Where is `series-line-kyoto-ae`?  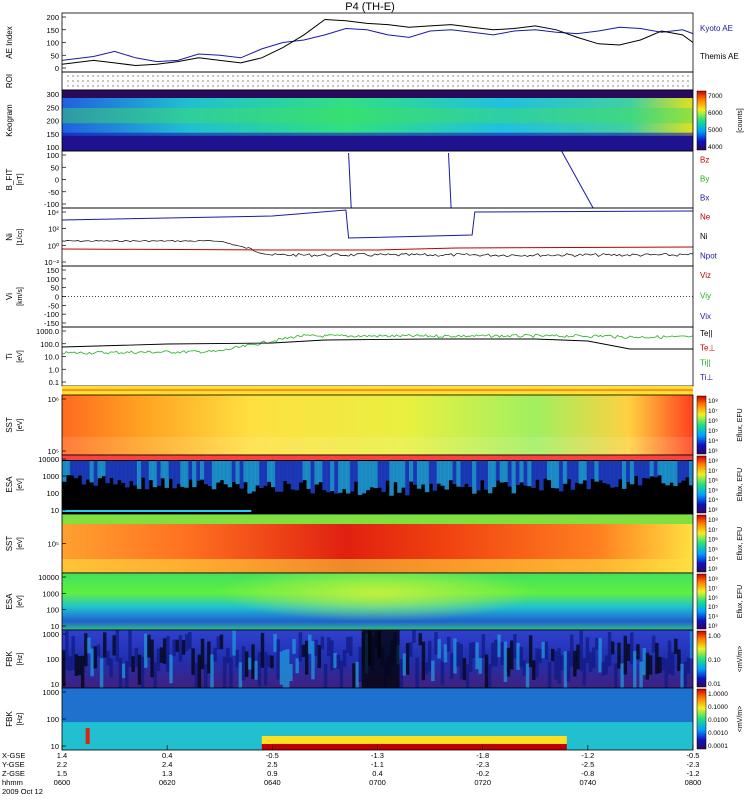
series-line-kyoto-ae is located at coordinates (377, 44).